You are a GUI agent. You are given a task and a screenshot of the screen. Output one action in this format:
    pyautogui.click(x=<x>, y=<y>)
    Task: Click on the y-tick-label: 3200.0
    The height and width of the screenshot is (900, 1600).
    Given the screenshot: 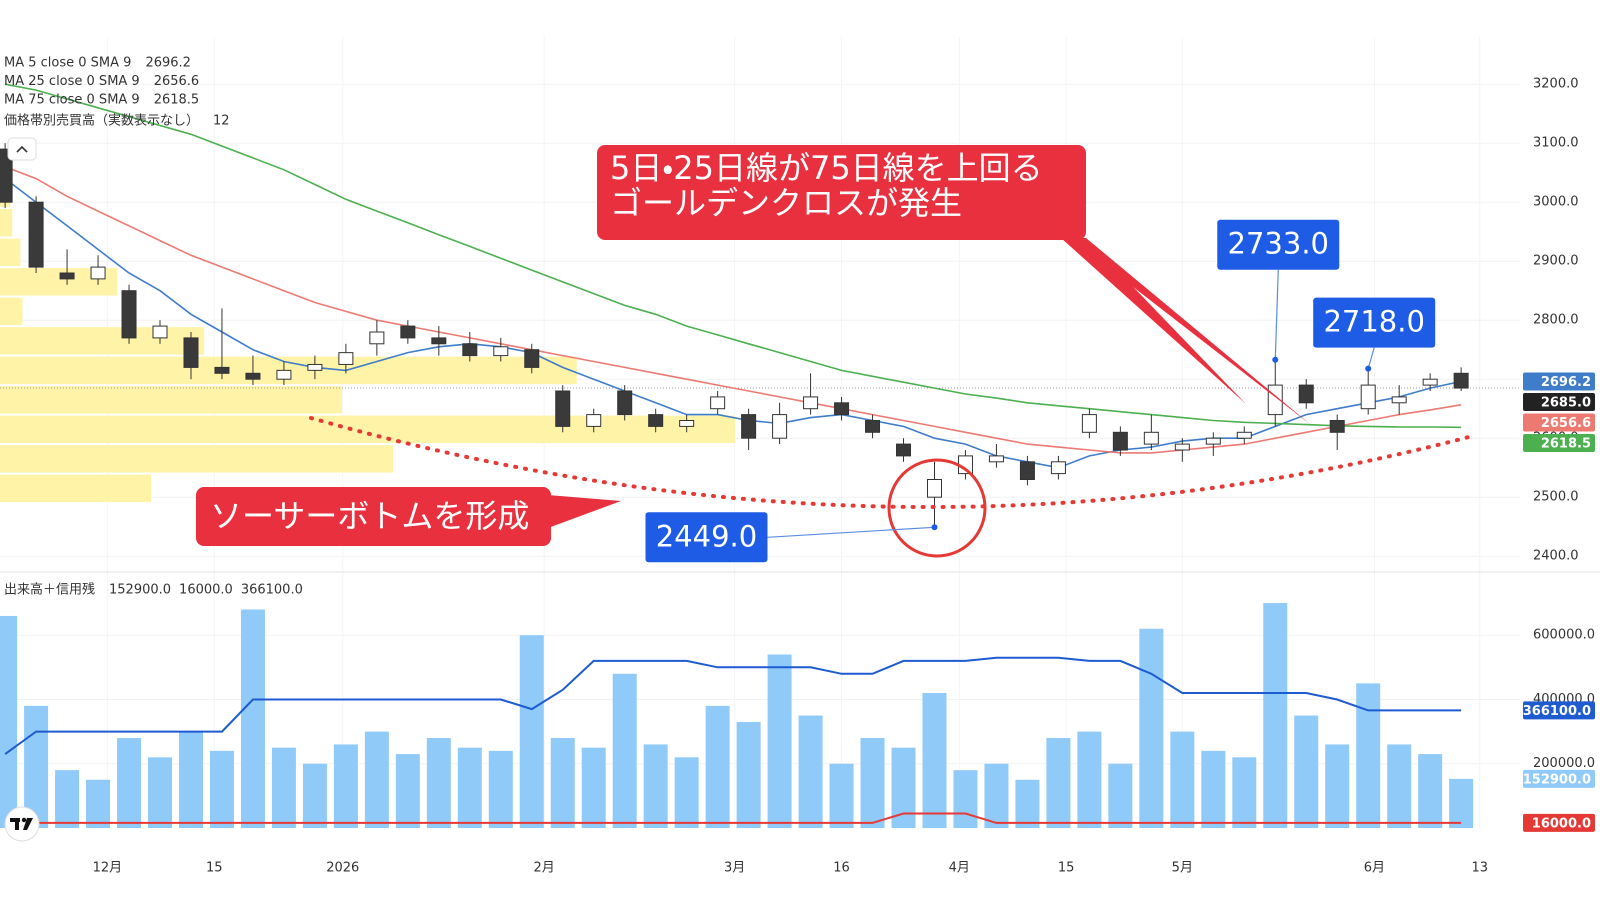 What is the action you would take?
    pyautogui.click(x=1556, y=84)
    